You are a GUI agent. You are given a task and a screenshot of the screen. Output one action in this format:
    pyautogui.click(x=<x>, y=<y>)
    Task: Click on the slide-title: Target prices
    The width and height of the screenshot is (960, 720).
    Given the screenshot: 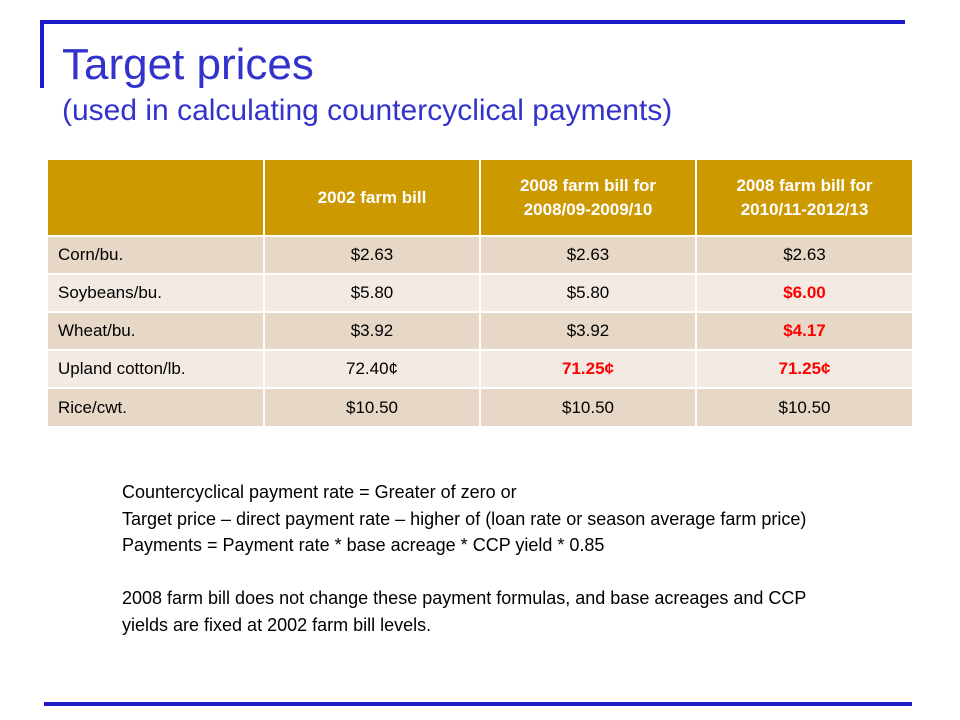 What is the action you would take?
    pyautogui.click(x=188, y=64)
    